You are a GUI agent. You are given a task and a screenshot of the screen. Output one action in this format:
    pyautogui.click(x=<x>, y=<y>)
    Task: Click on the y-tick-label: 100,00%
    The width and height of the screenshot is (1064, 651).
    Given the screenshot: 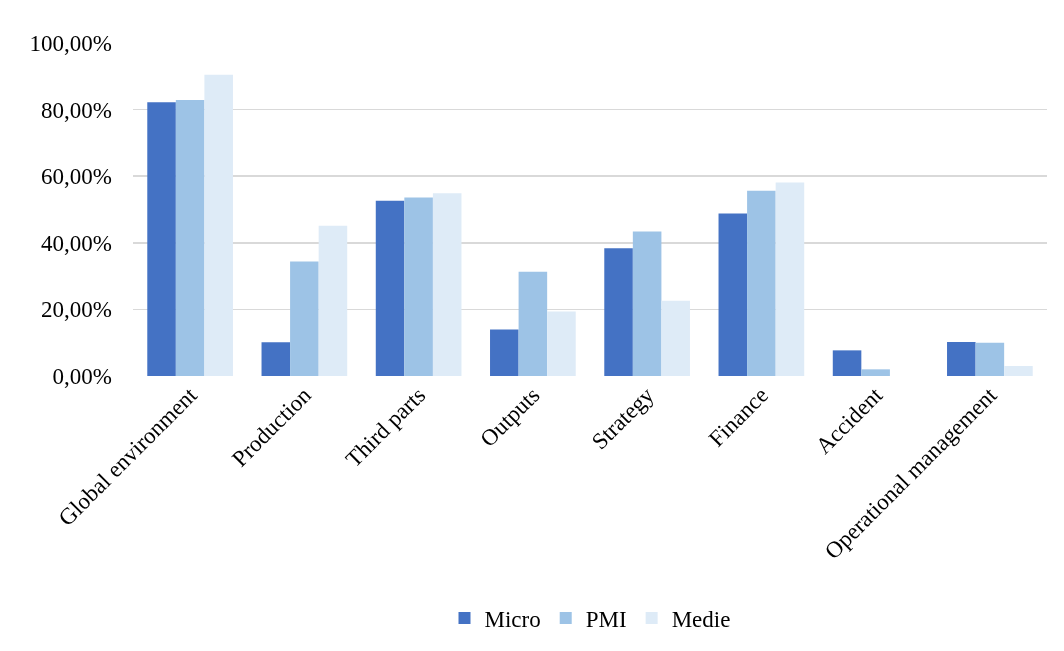 What is the action you would take?
    pyautogui.click(x=70, y=44)
    